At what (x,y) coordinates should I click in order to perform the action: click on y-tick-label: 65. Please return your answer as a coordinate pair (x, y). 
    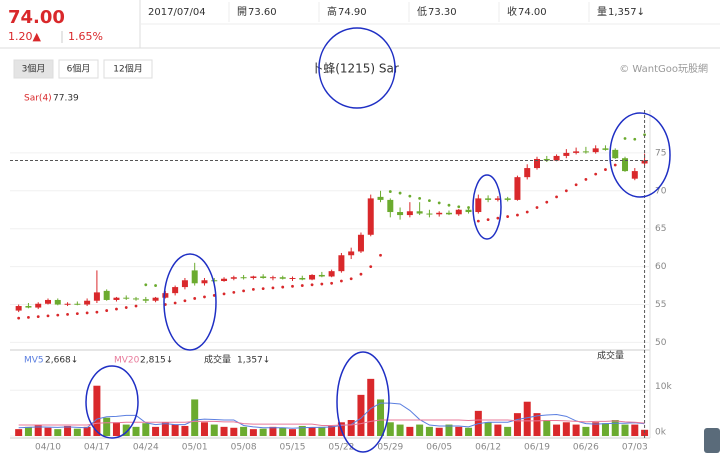
    Looking at the image, I should click on (660, 229).